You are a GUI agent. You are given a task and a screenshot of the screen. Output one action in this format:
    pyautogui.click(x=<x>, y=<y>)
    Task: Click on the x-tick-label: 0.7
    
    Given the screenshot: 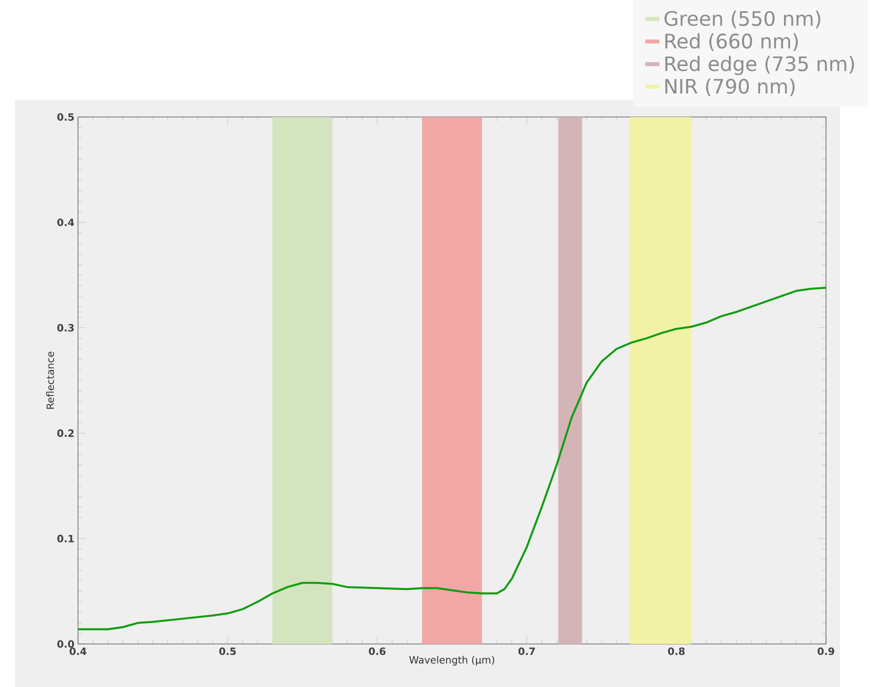 What is the action you would take?
    pyautogui.click(x=526, y=651)
    